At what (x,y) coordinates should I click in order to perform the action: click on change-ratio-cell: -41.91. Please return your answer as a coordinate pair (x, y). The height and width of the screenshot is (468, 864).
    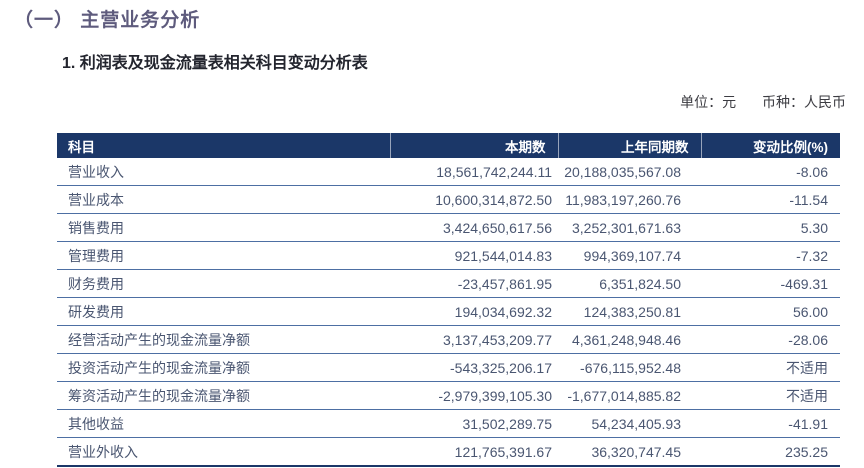
    Looking at the image, I should click on (770, 423).